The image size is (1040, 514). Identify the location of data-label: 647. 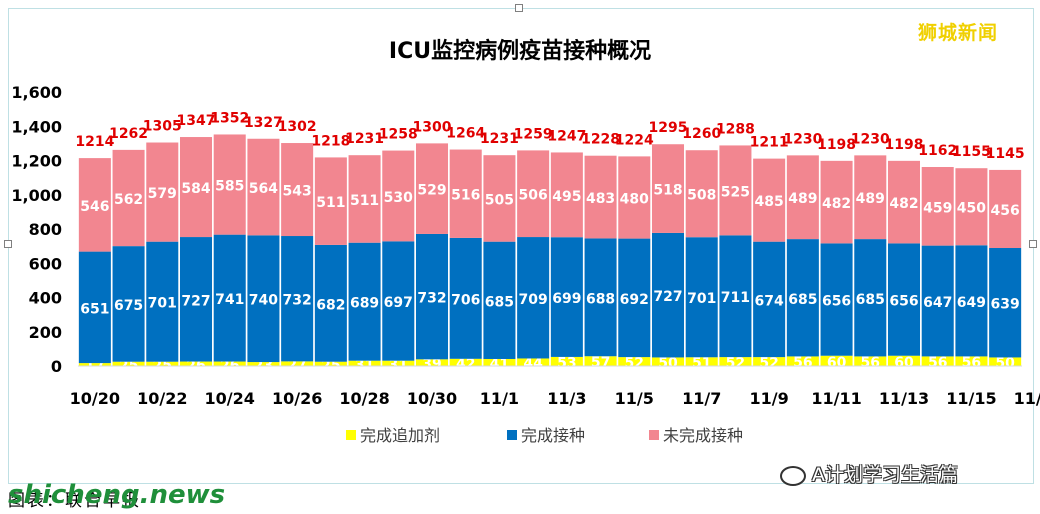
(937, 303).